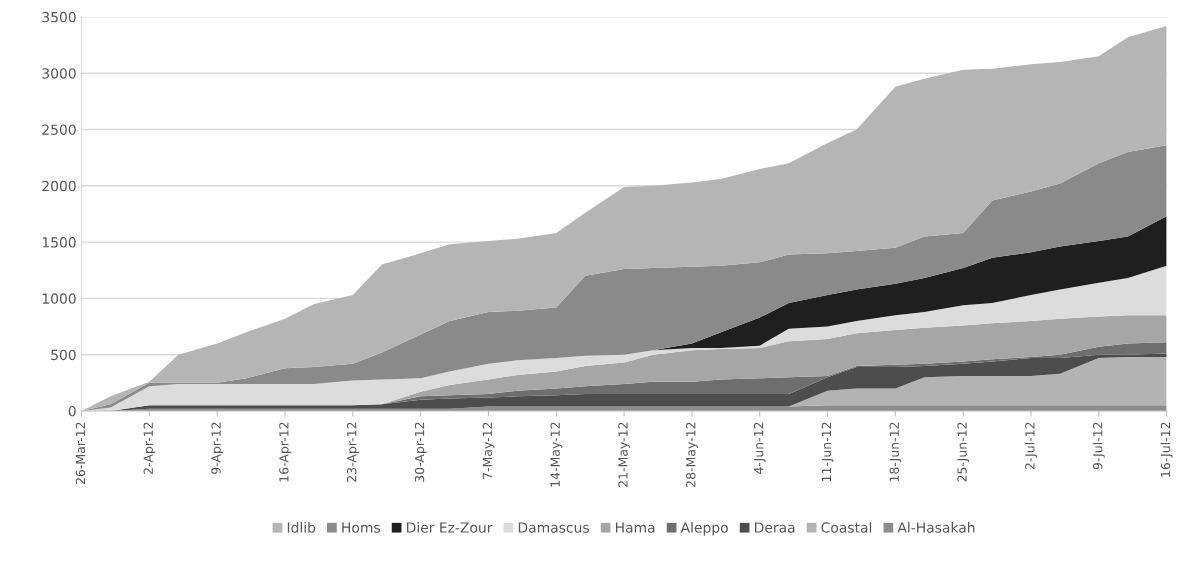 The image size is (1199, 563). What do you see at coordinates (420, 452) in the screenshot?
I see `x-tick-label: 30-Apr-12` at bounding box center [420, 452].